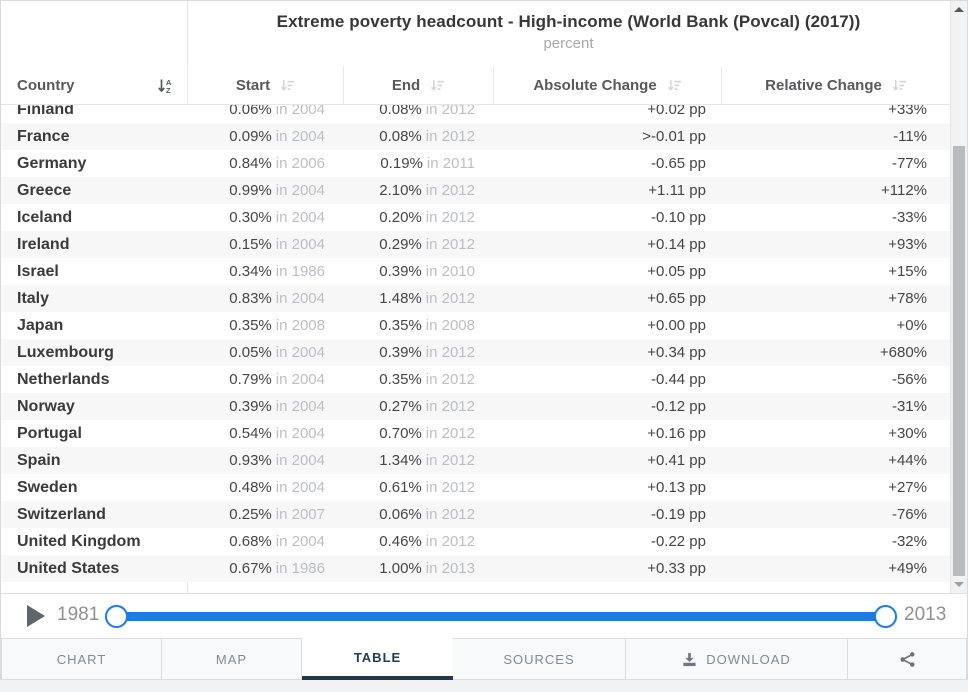  Describe the element at coordinates (300, 568) in the screenshot. I see `start-year: in 1986` at that location.